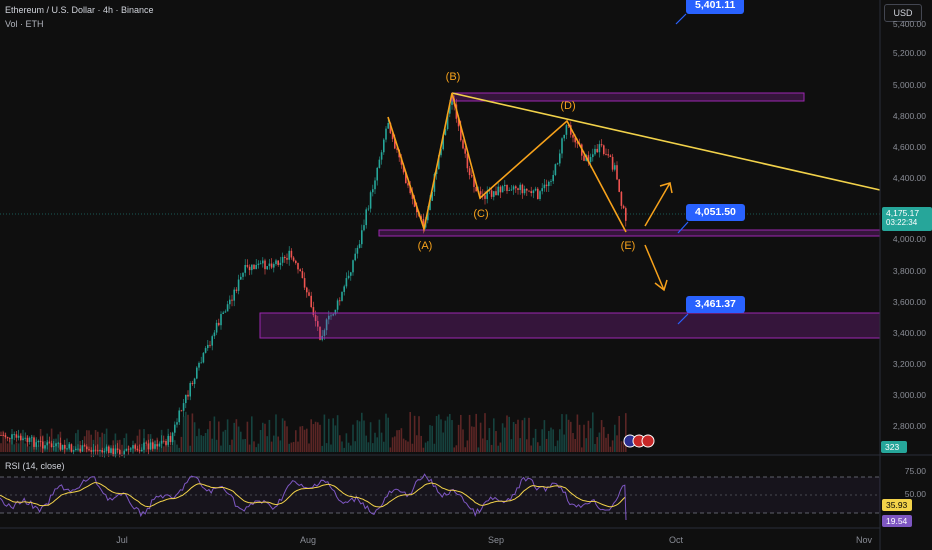 This screenshot has width=932, height=550. I want to click on target-callout-mid: 4,051.50, so click(715, 212).